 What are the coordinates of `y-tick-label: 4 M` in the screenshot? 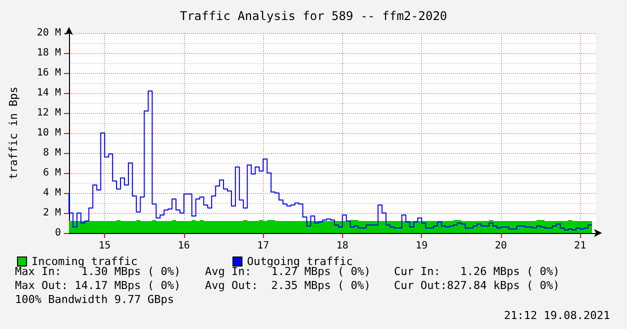 It's located at (51, 193).